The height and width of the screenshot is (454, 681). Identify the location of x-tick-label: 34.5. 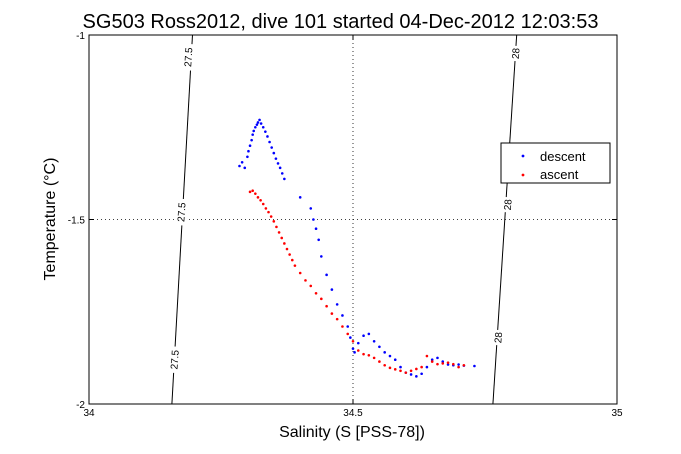
(353, 413).